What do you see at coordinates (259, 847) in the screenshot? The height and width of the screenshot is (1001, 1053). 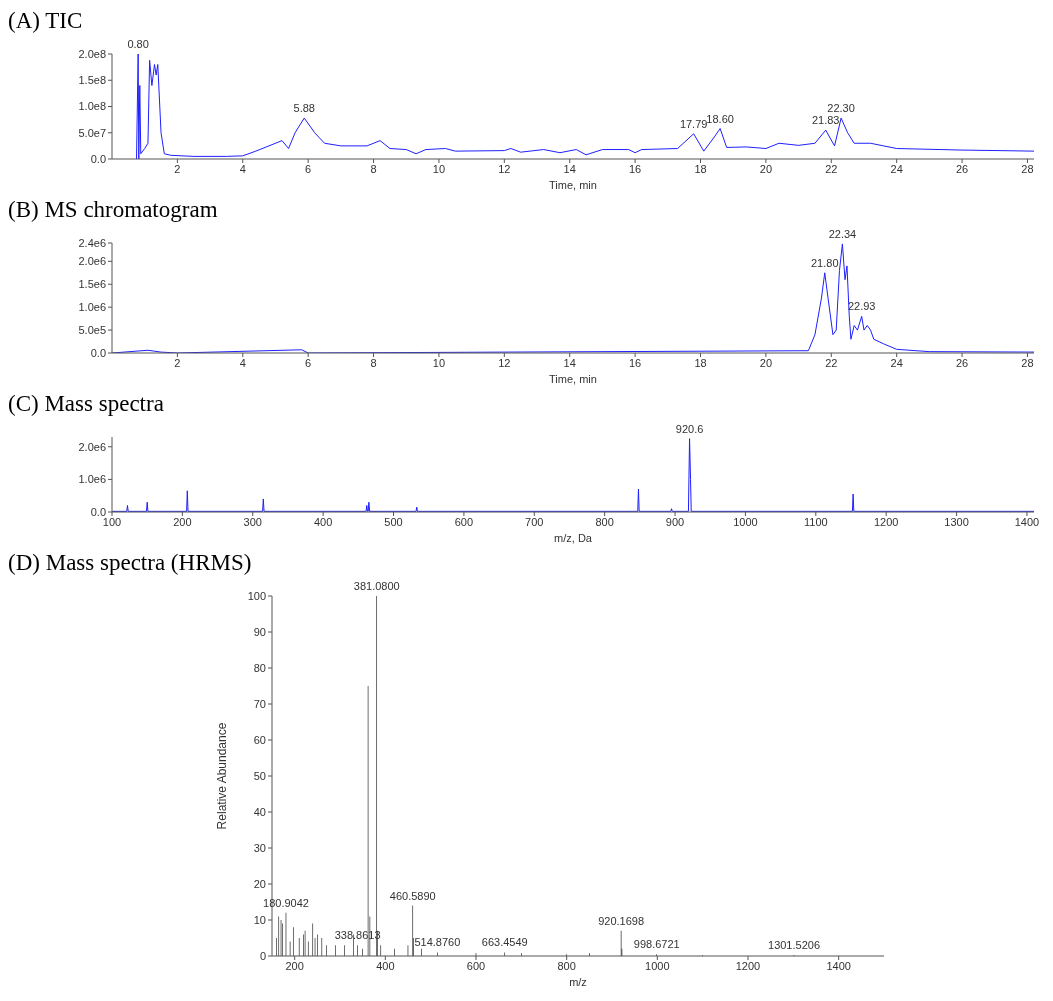 I see `y-tick-label: 30` at bounding box center [259, 847].